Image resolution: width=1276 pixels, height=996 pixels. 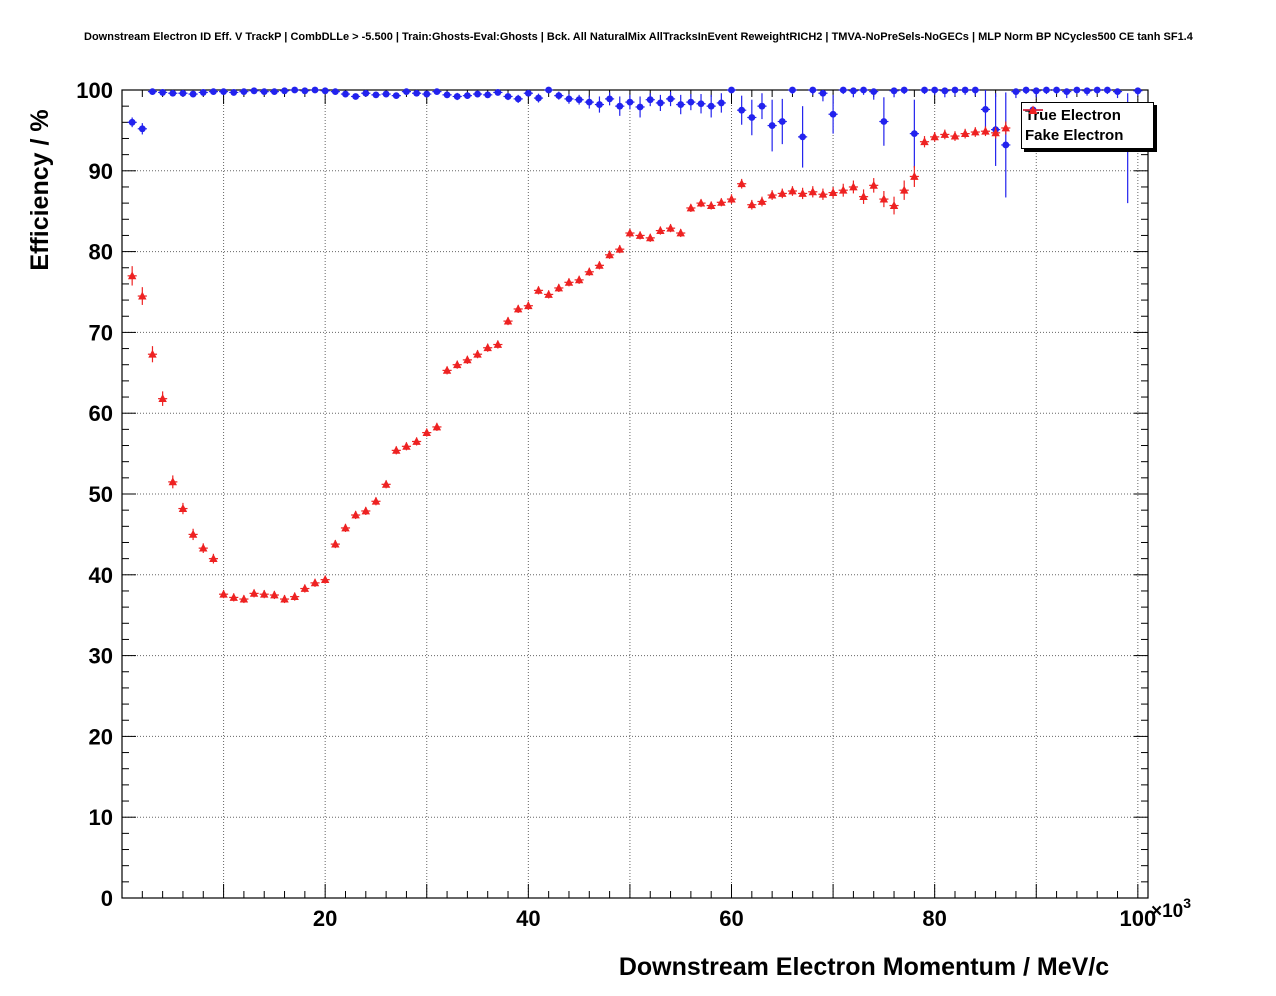 What do you see at coordinates (101, 656) in the screenshot?
I see `y-tick-label: 30` at bounding box center [101, 656].